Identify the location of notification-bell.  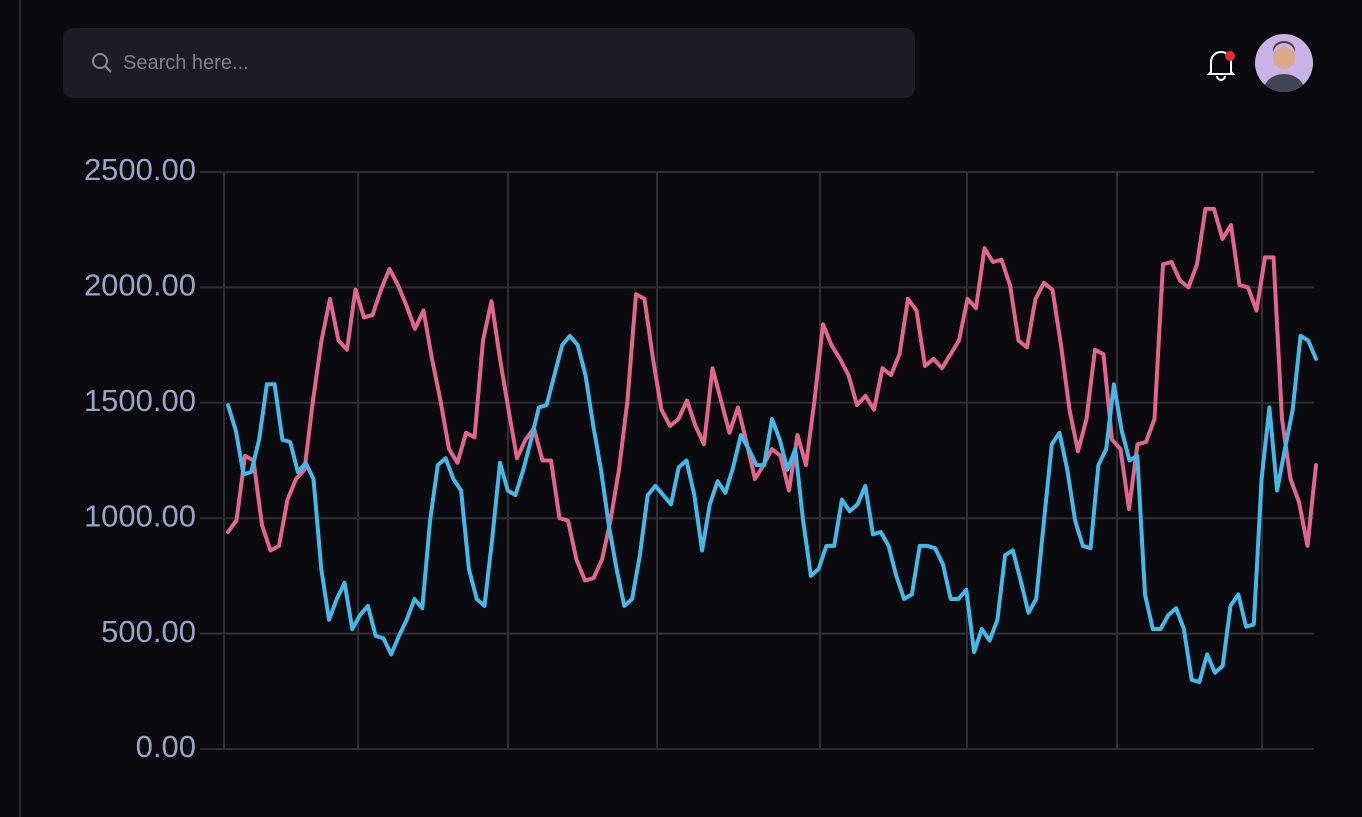
(1221, 65).